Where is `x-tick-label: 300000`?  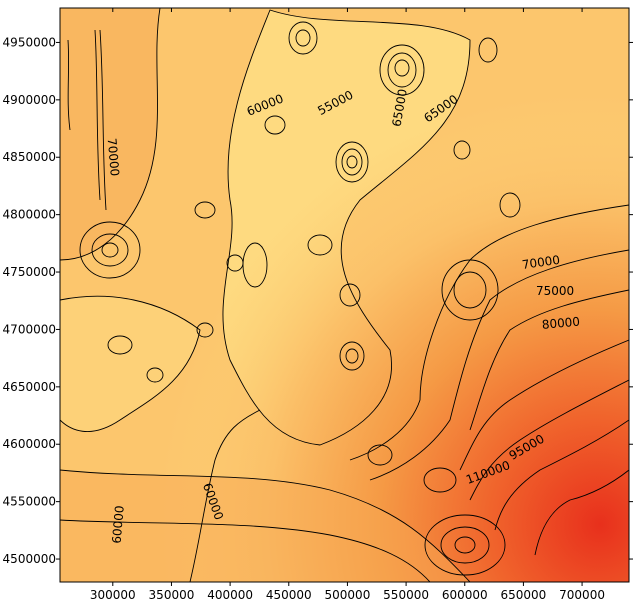 x-tick-label: 300000 is located at coordinates (113, 595).